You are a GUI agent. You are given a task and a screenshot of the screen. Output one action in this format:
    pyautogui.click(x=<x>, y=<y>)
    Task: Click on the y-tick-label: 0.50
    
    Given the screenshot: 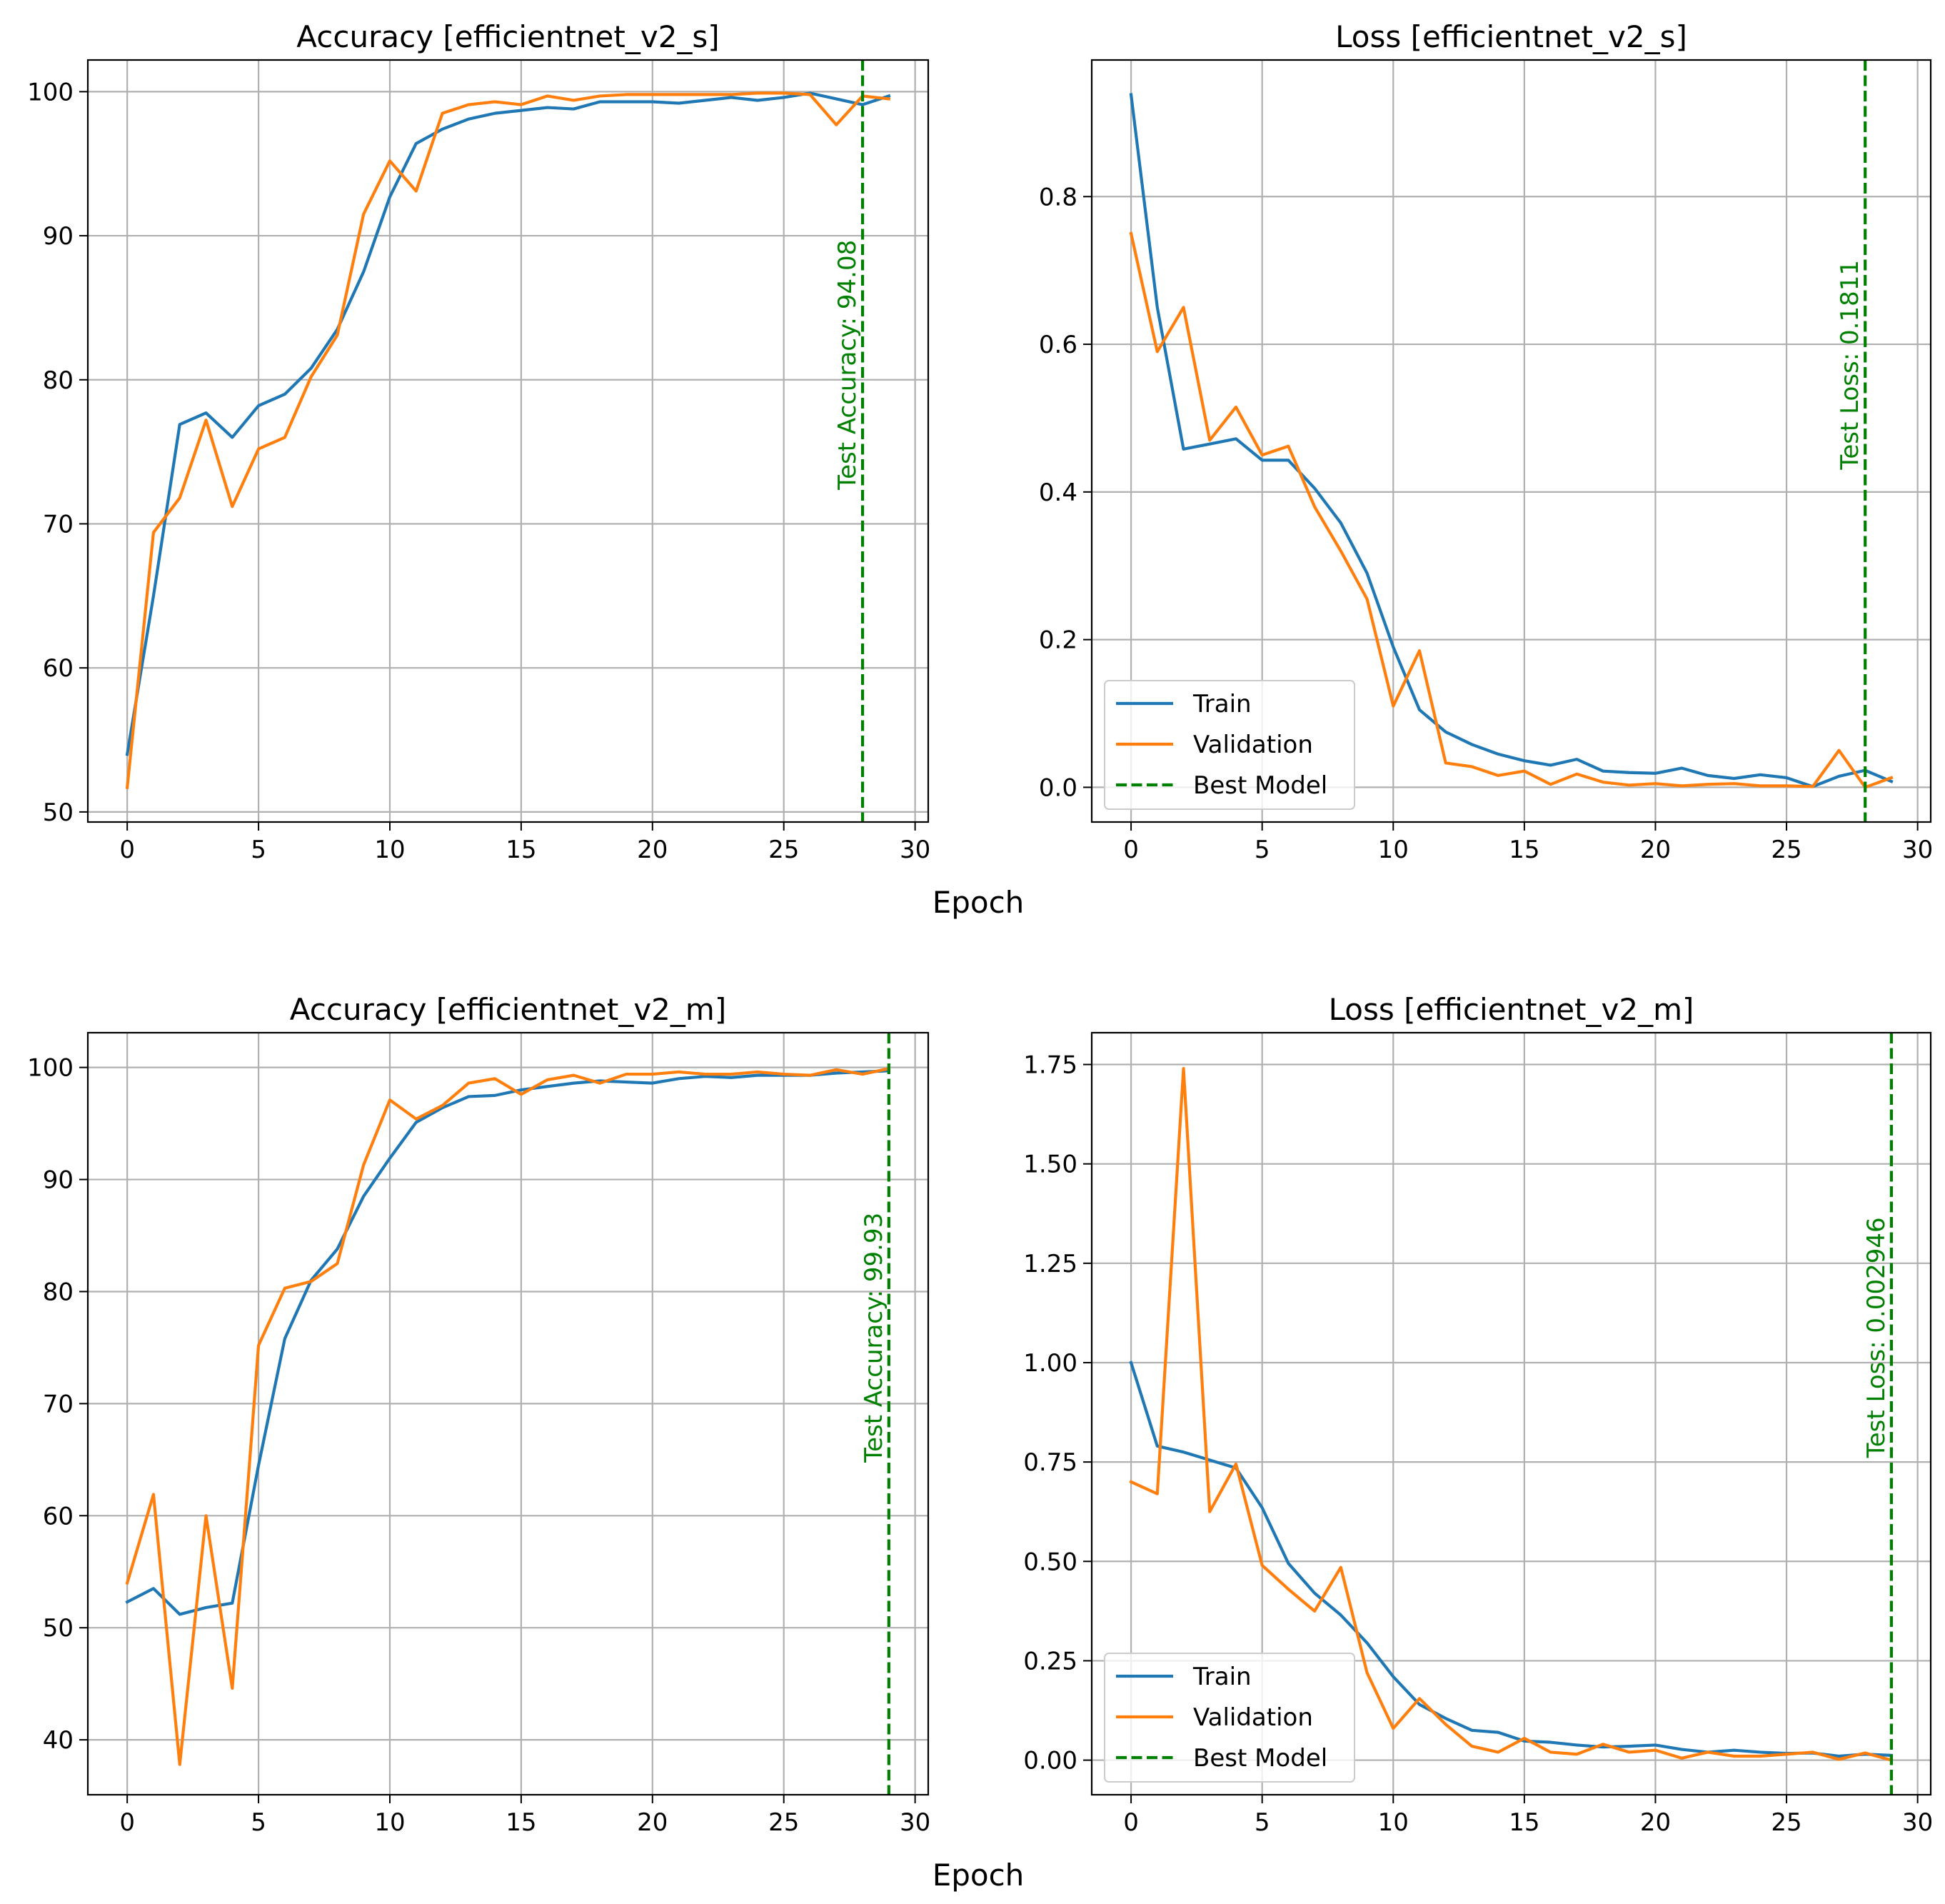 What is the action you would take?
    pyautogui.click(x=1050, y=1562)
    